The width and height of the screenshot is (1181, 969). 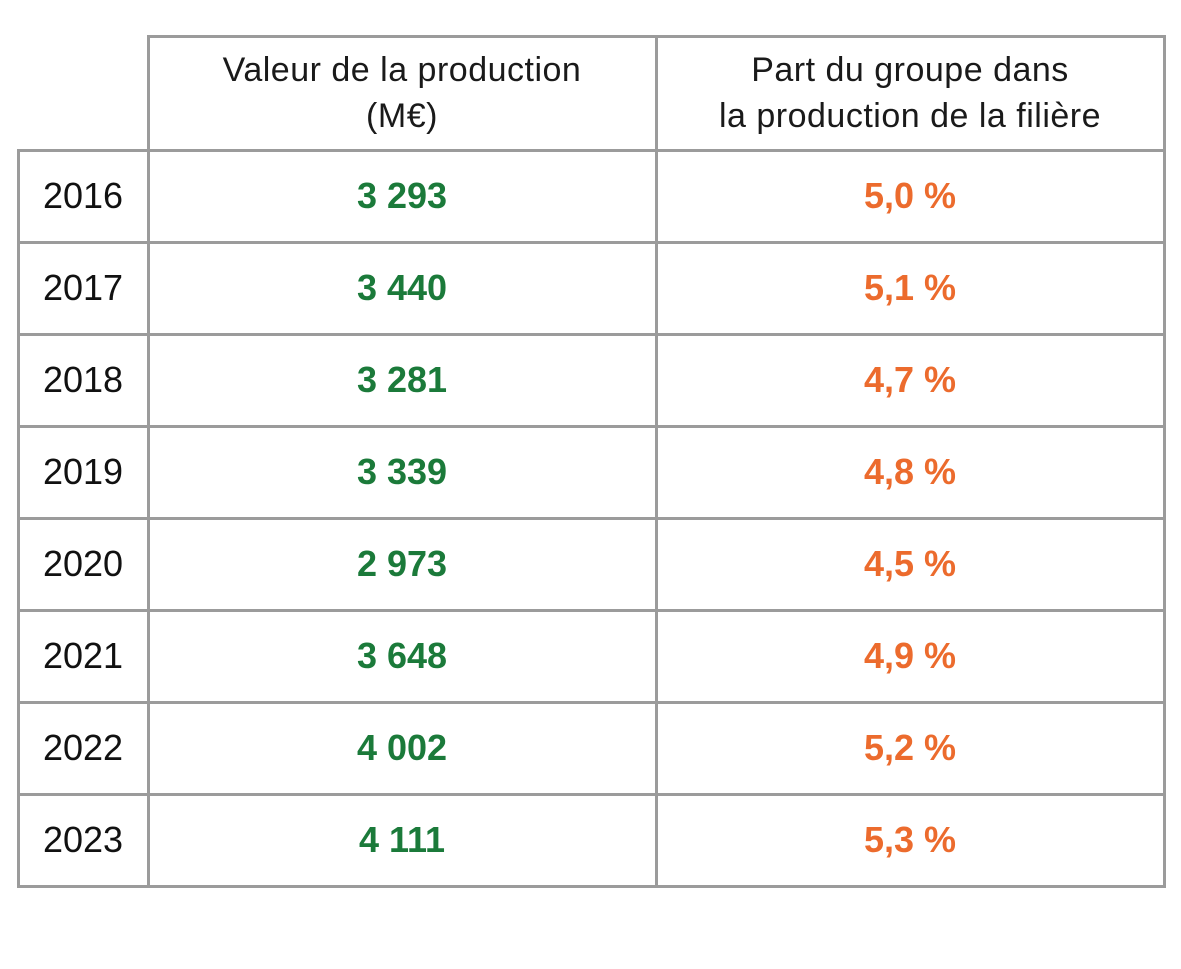 What do you see at coordinates (402, 839) in the screenshot?
I see `value-cell: 4 111` at bounding box center [402, 839].